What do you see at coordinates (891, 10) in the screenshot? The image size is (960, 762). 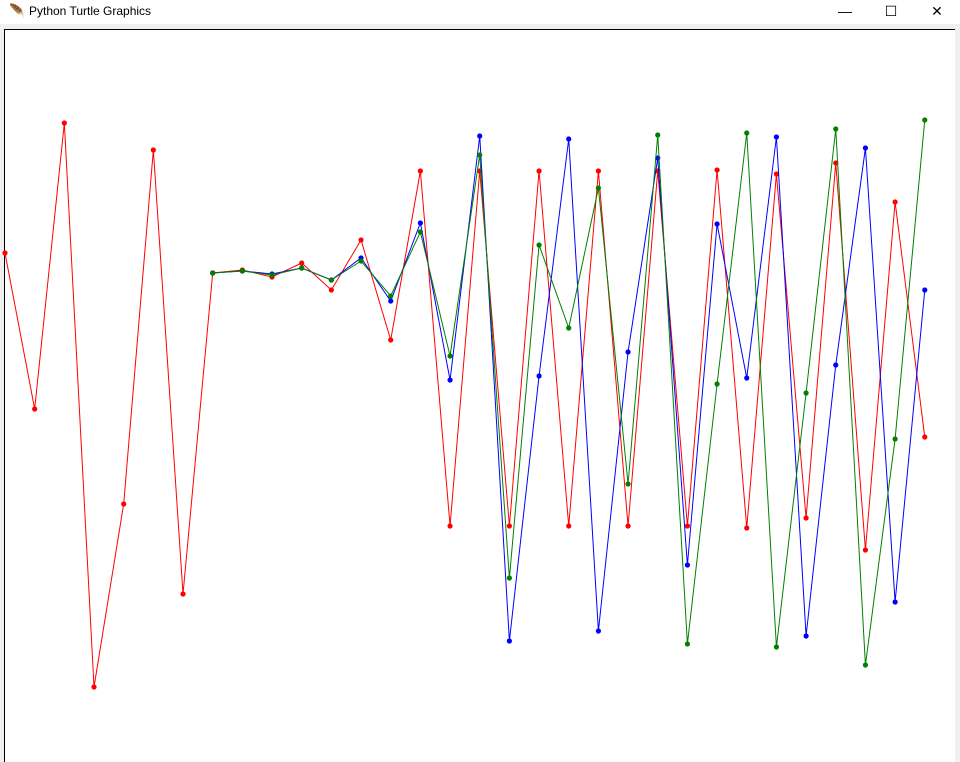 I see `maximize-button: ☐` at bounding box center [891, 10].